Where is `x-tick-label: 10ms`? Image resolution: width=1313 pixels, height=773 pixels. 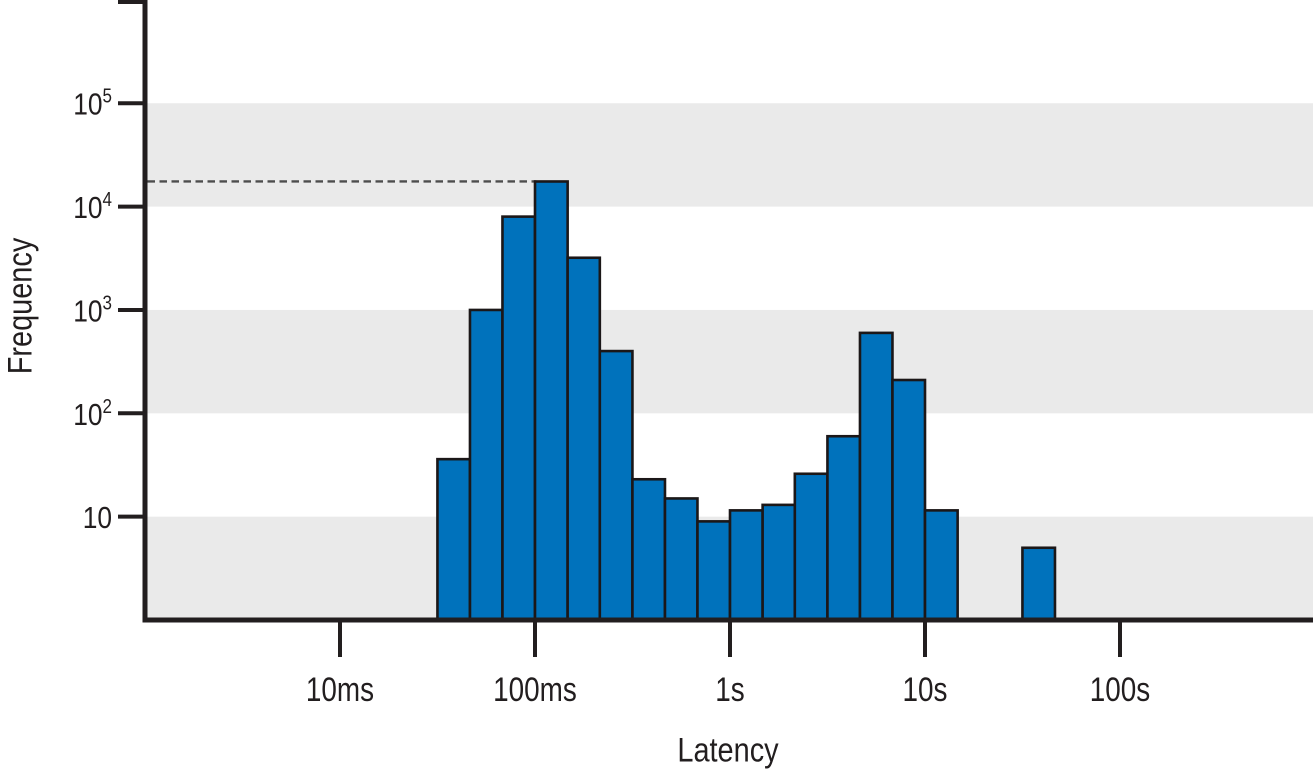
x-tick-label: 10ms is located at coordinates (340, 689).